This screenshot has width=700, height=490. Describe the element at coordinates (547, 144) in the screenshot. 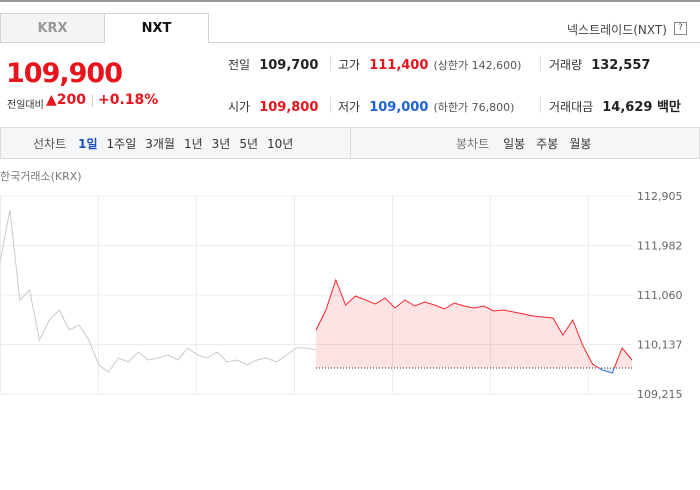

I see `candle-button: 주봉` at that location.